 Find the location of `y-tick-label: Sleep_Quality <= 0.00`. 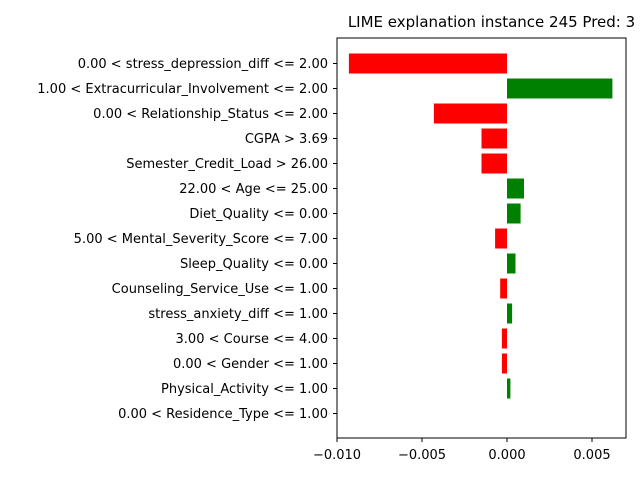

y-tick-label: Sleep_Quality <= 0.00 is located at coordinates (254, 264).